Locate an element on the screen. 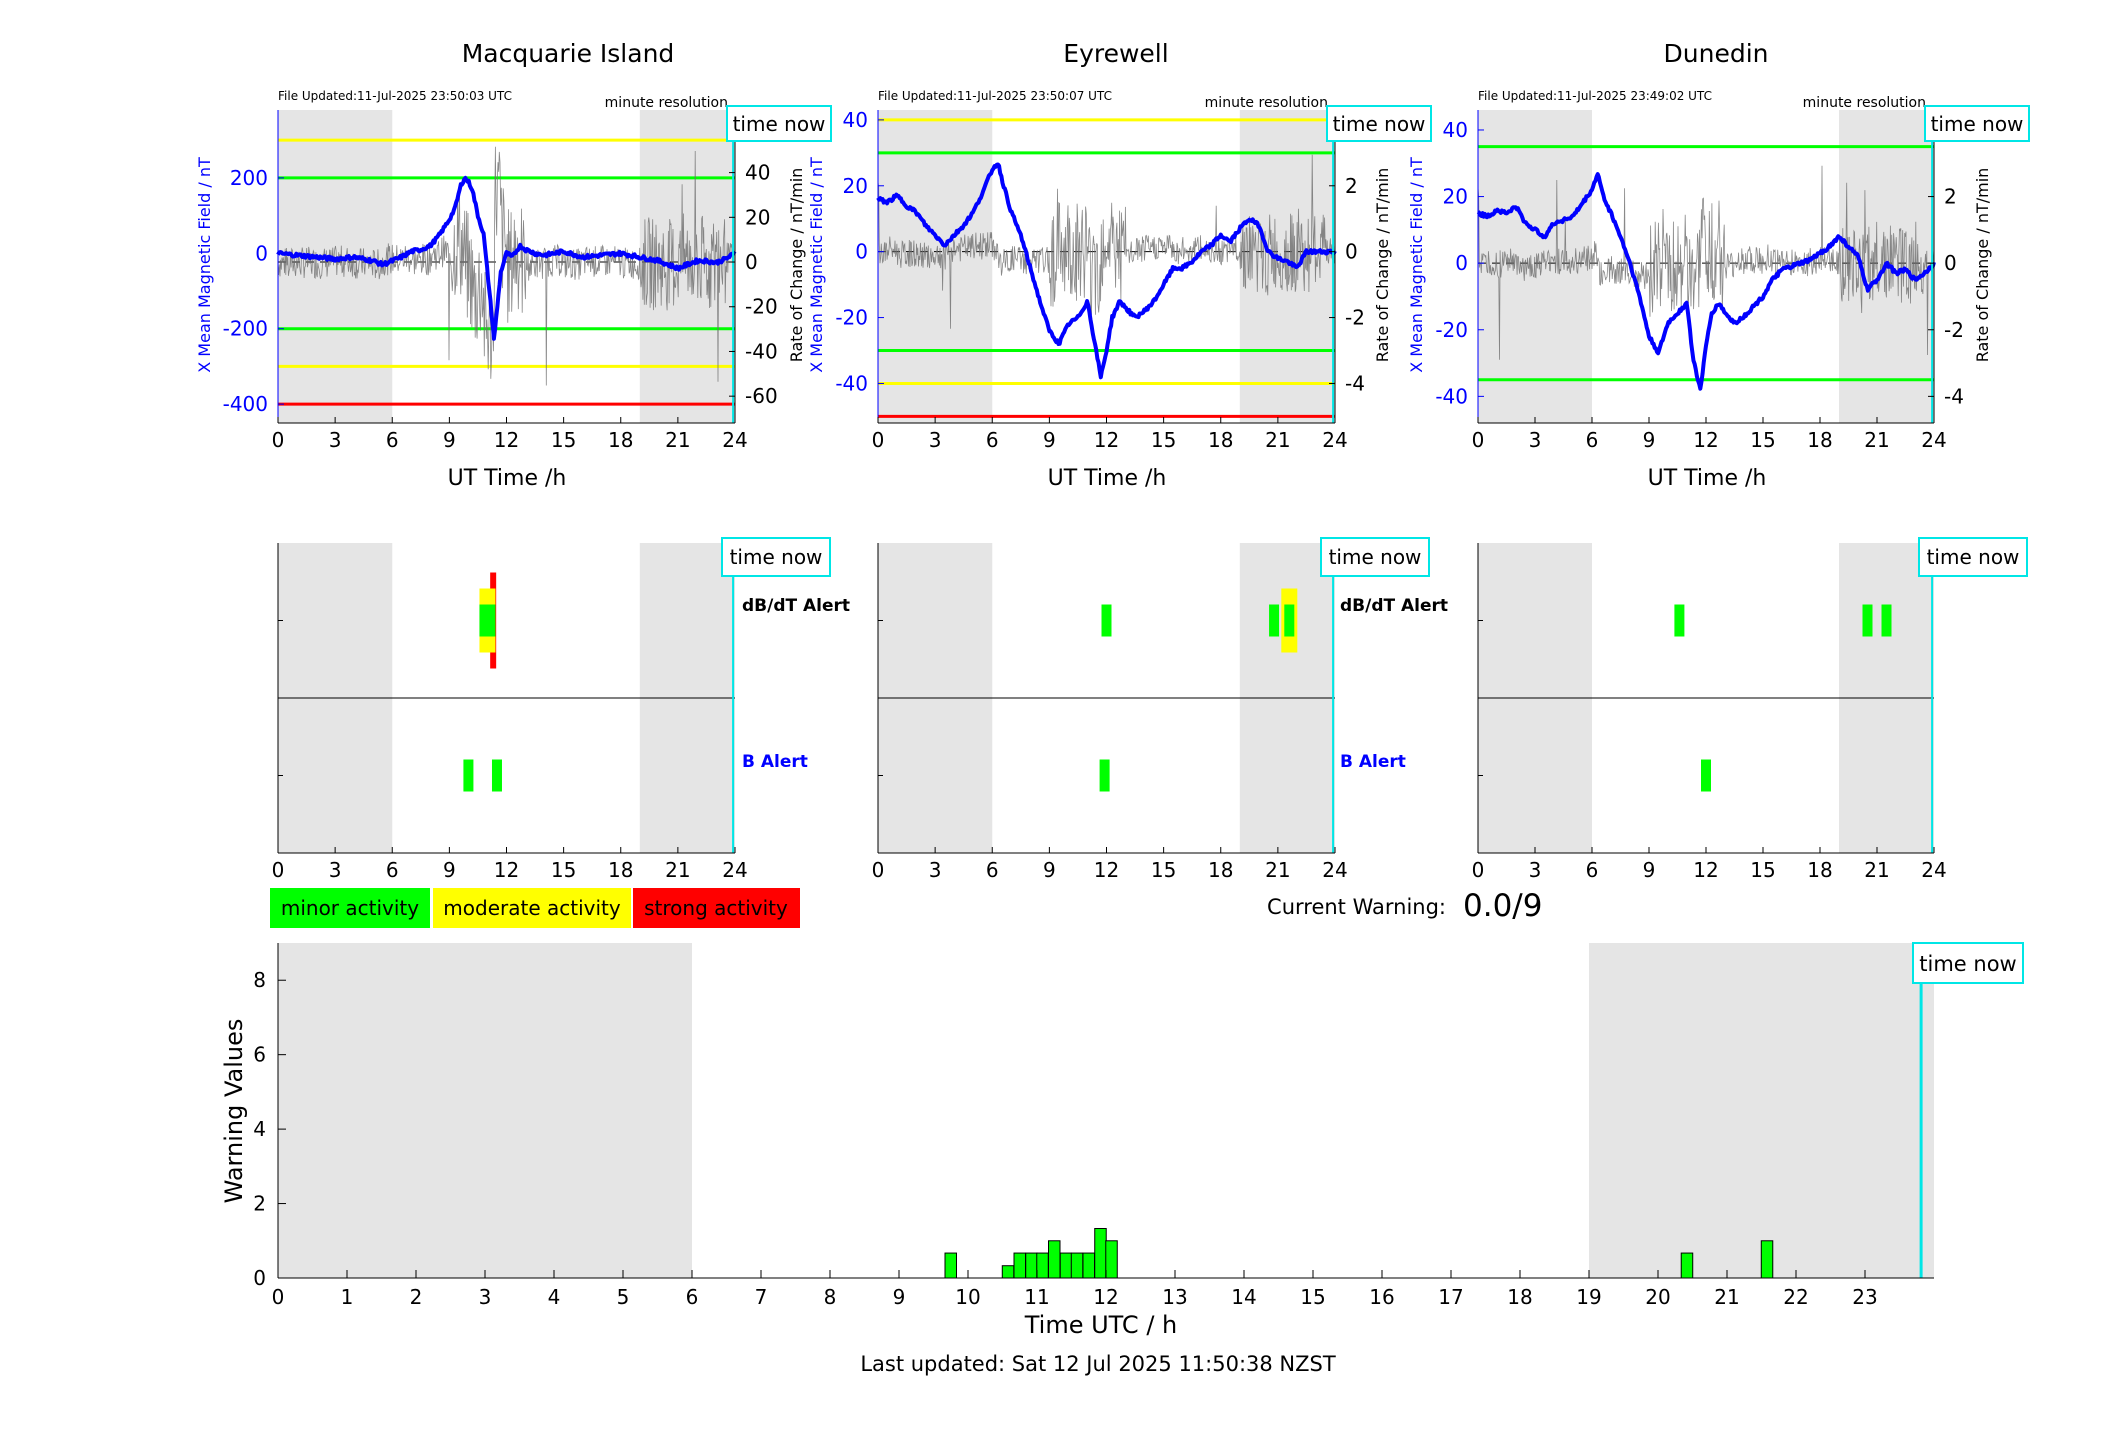 This screenshot has height=1437, width=2117. y-right-tick-label: 2 is located at coordinates (1351, 186).